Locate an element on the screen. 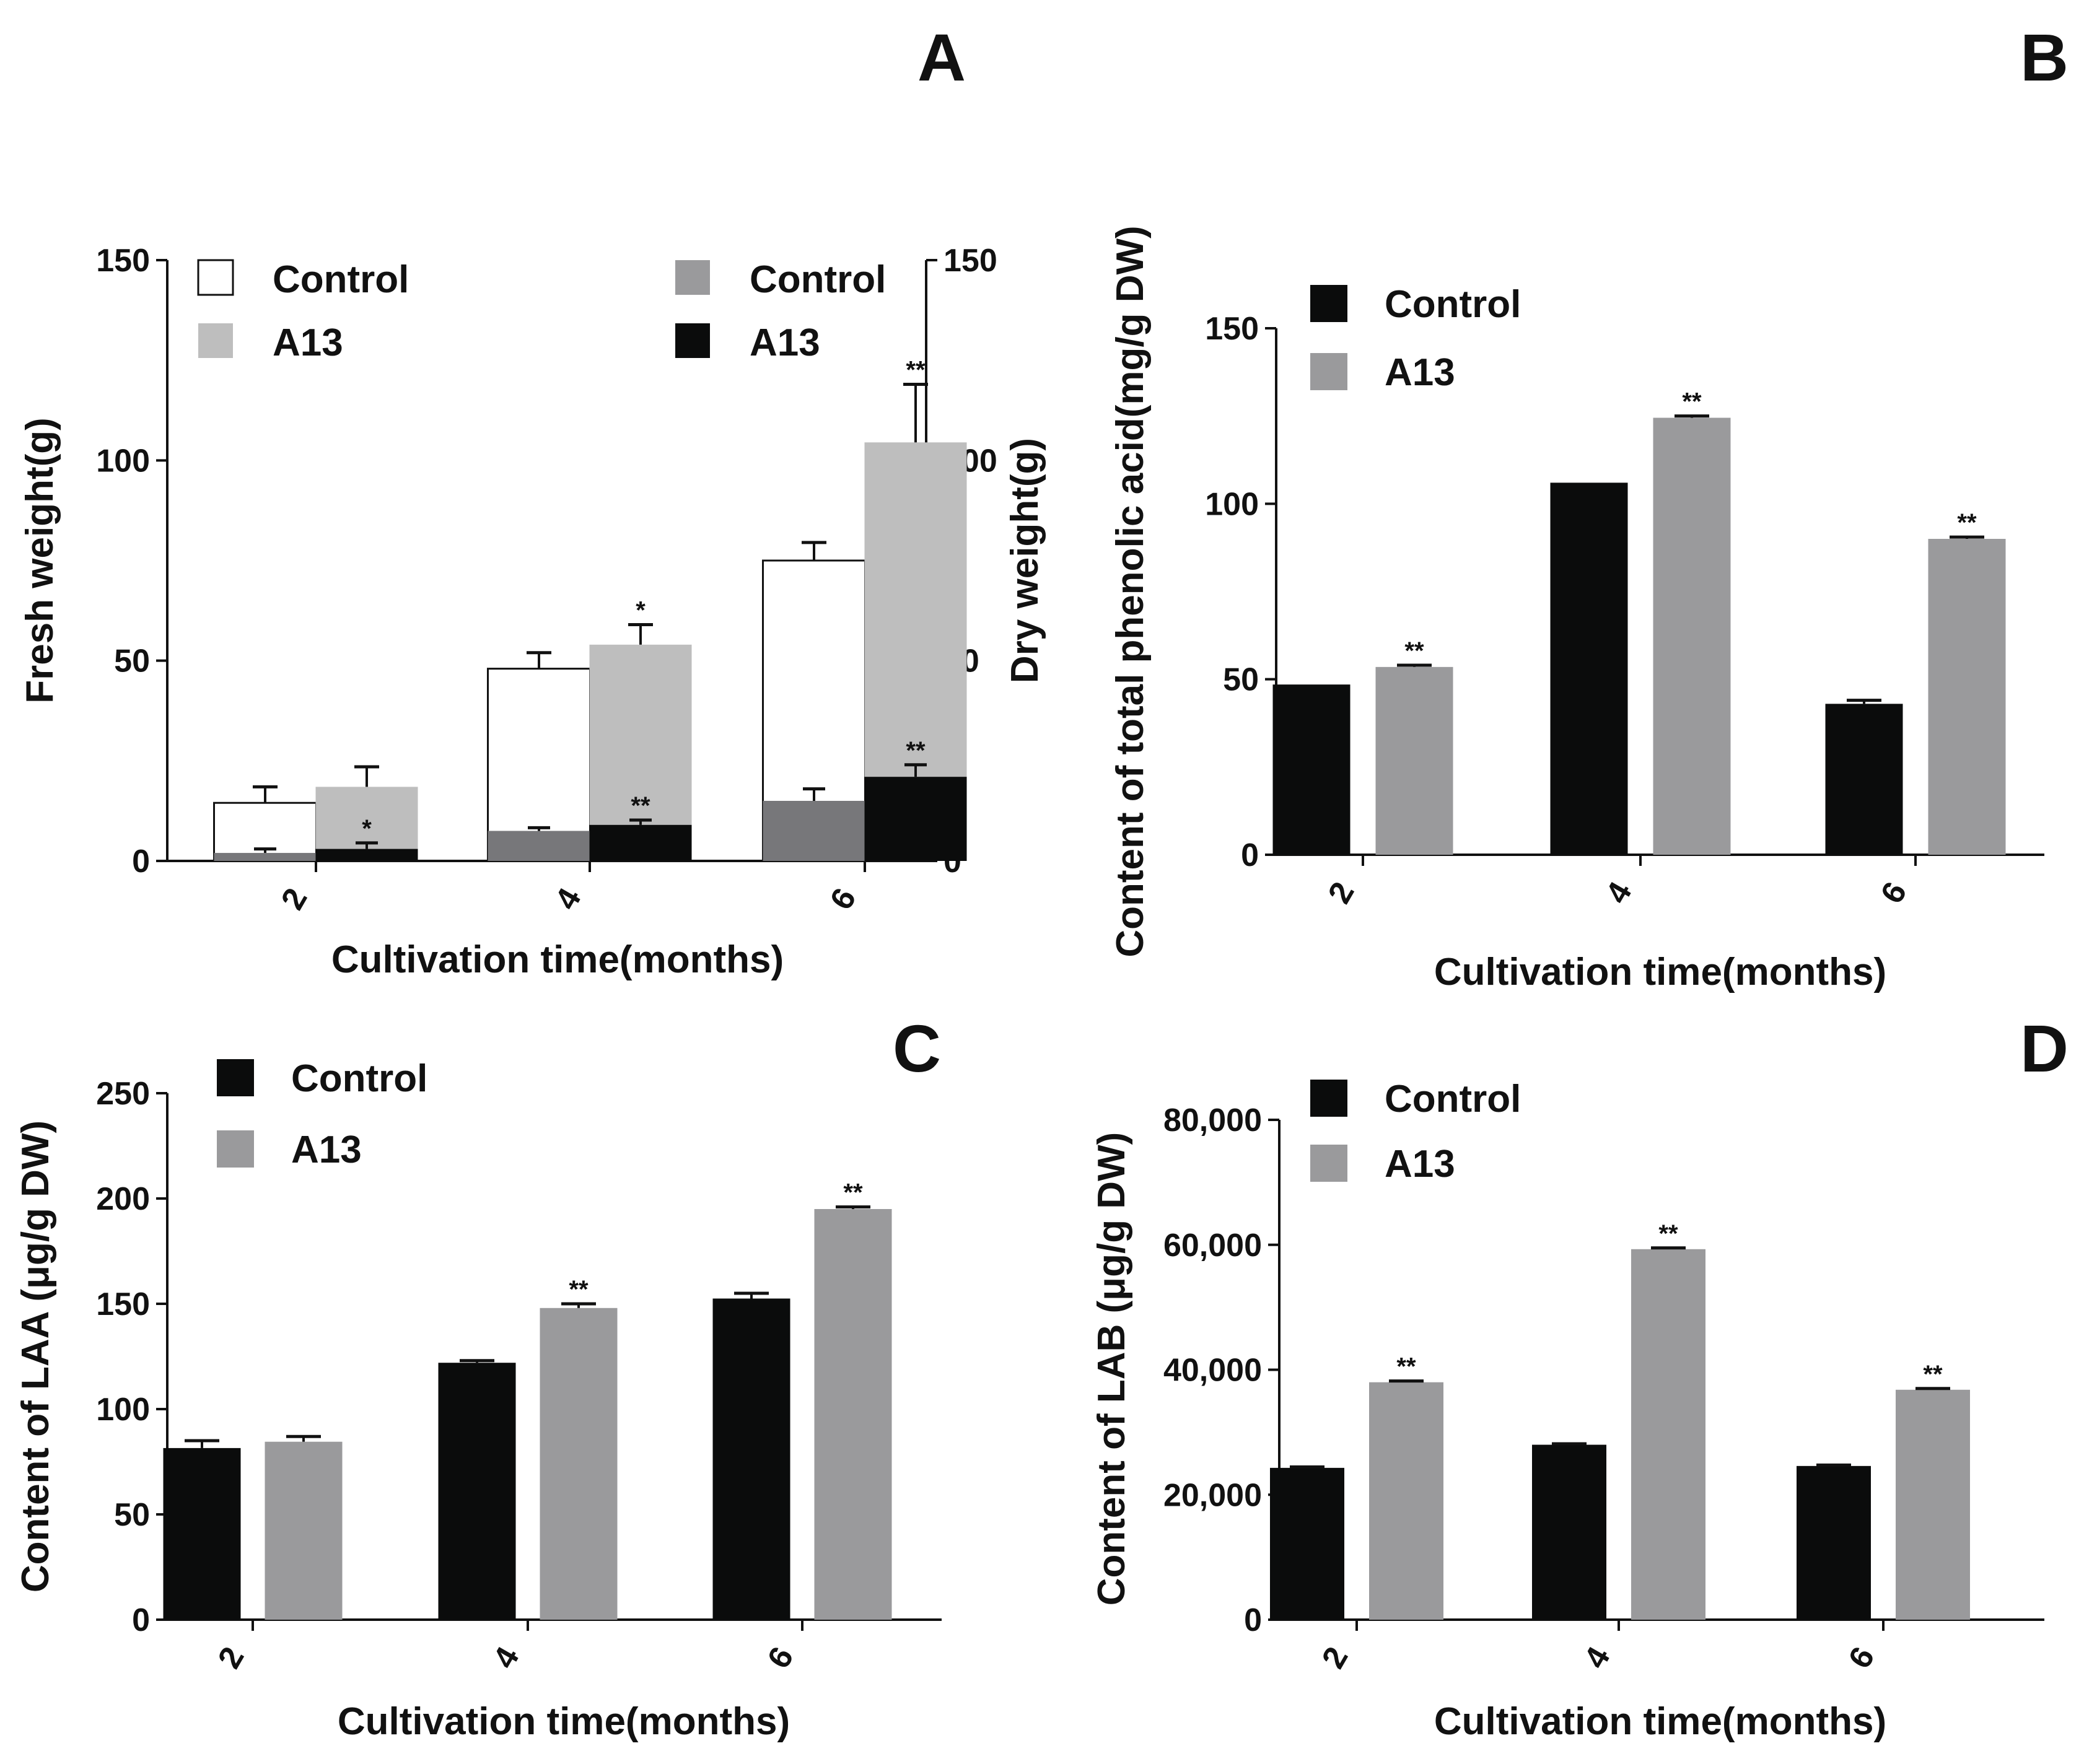 The height and width of the screenshot is (1764, 2084). panel-label: C is located at coordinates (917, 1048).